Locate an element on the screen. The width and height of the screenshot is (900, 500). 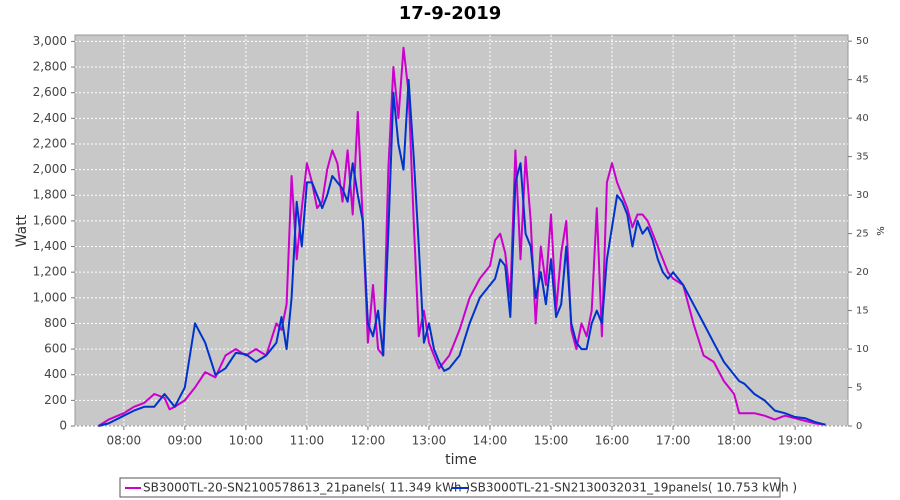
y-tick-label: 1,600 is located at coordinates (50, 220).